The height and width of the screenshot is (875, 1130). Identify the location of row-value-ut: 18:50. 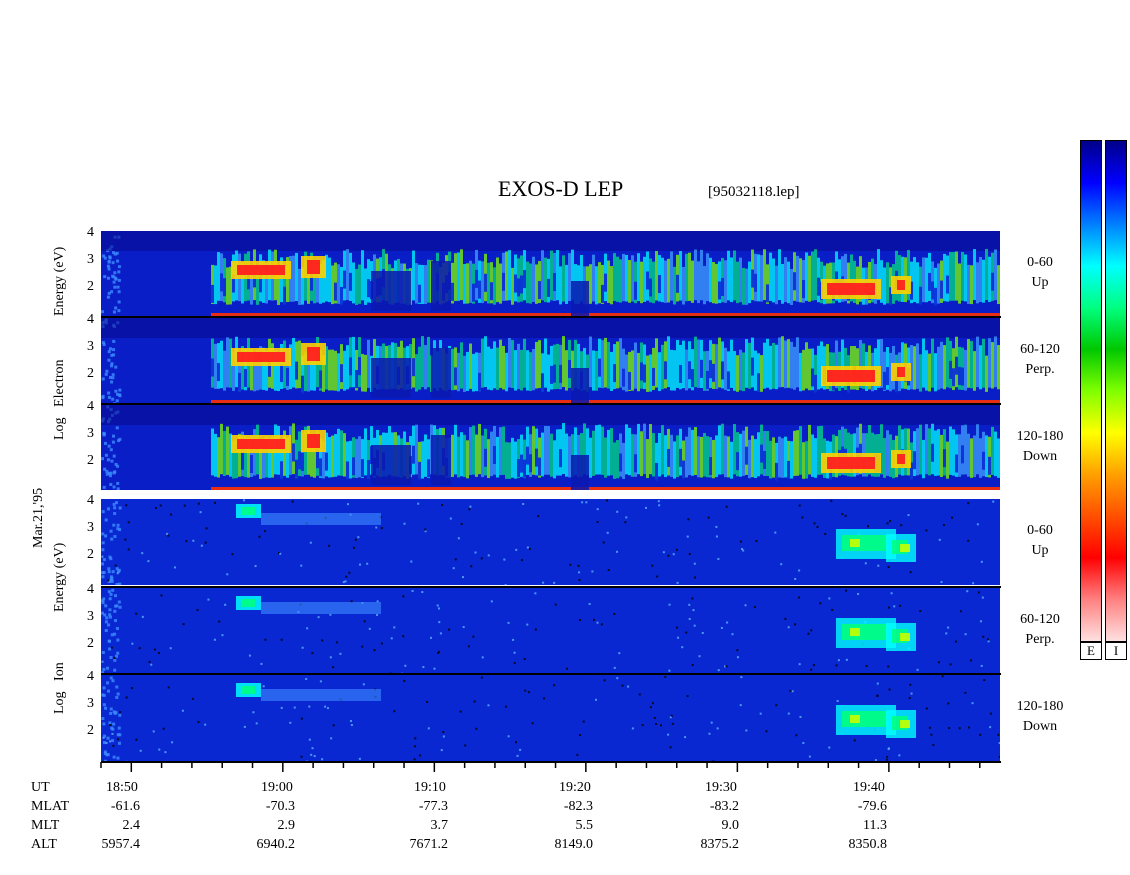
(122, 787).